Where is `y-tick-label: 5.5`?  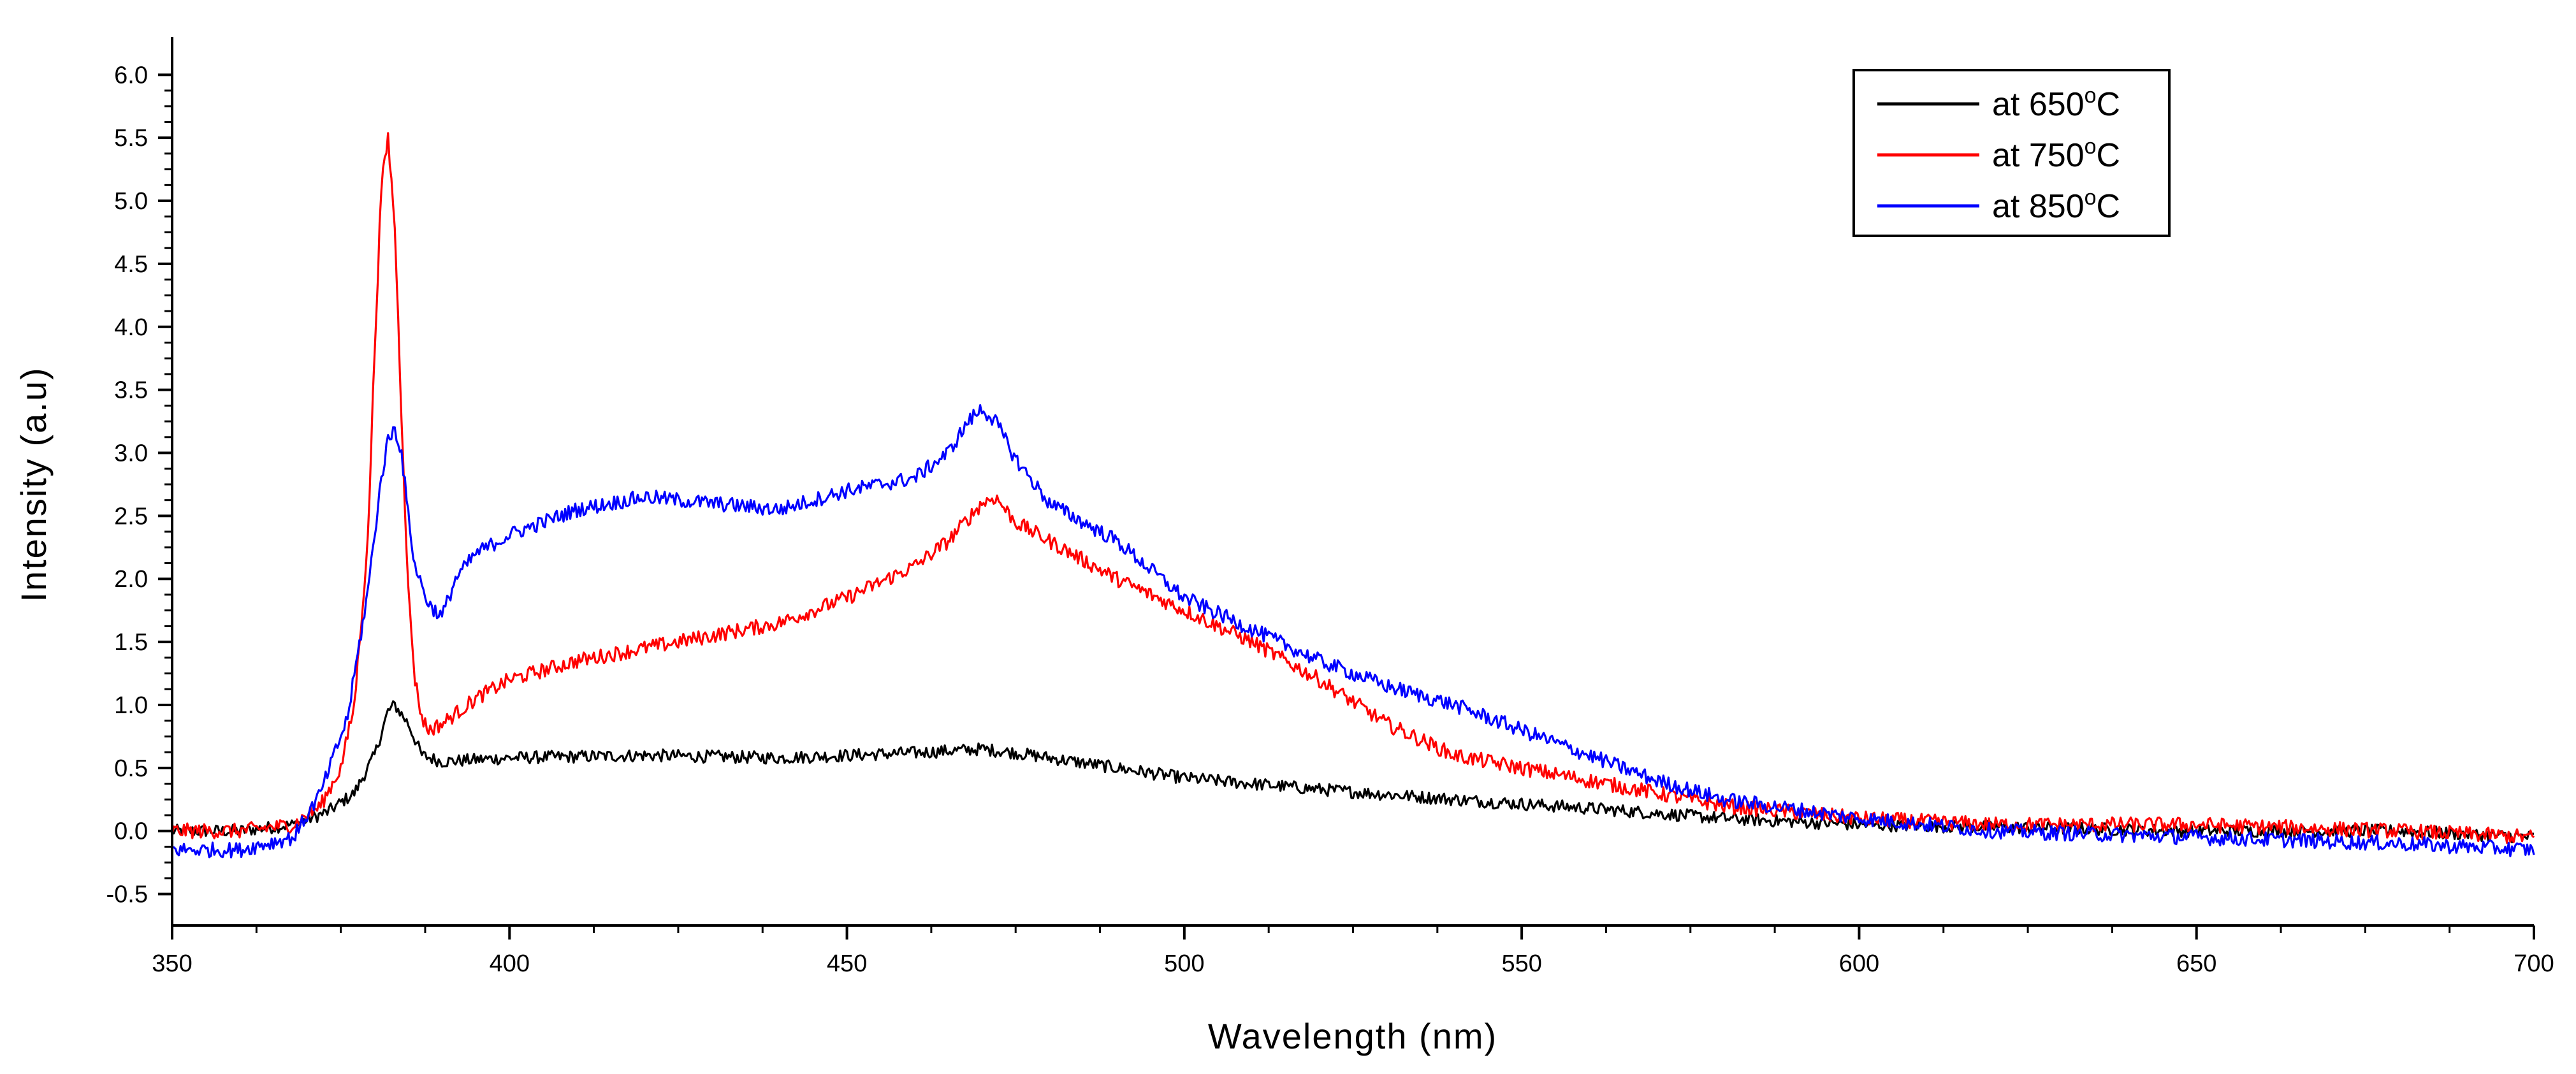
y-tick-label: 5.5 is located at coordinates (131, 138).